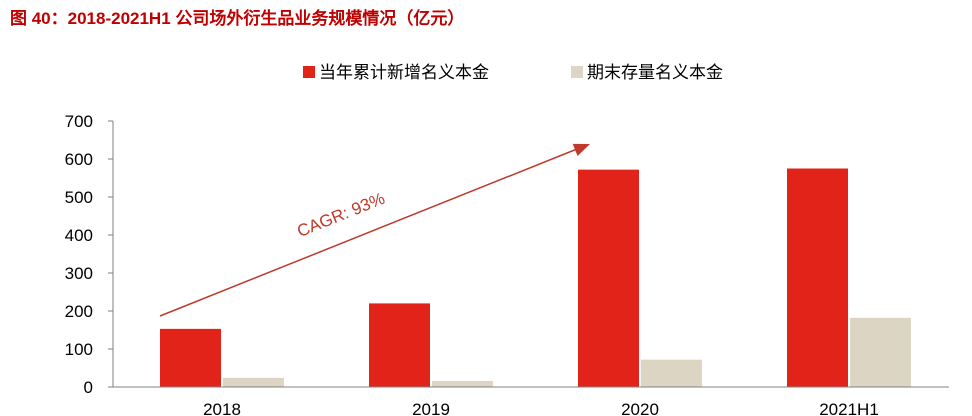 The width and height of the screenshot is (972, 416). Describe the element at coordinates (79, 349) in the screenshot. I see `y-tick-label: 100` at that location.